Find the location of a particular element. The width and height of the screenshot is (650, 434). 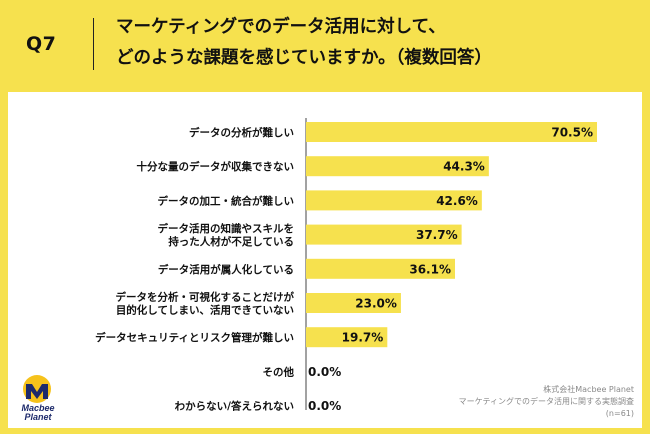

value-label: 23.0% is located at coordinates (376, 304).